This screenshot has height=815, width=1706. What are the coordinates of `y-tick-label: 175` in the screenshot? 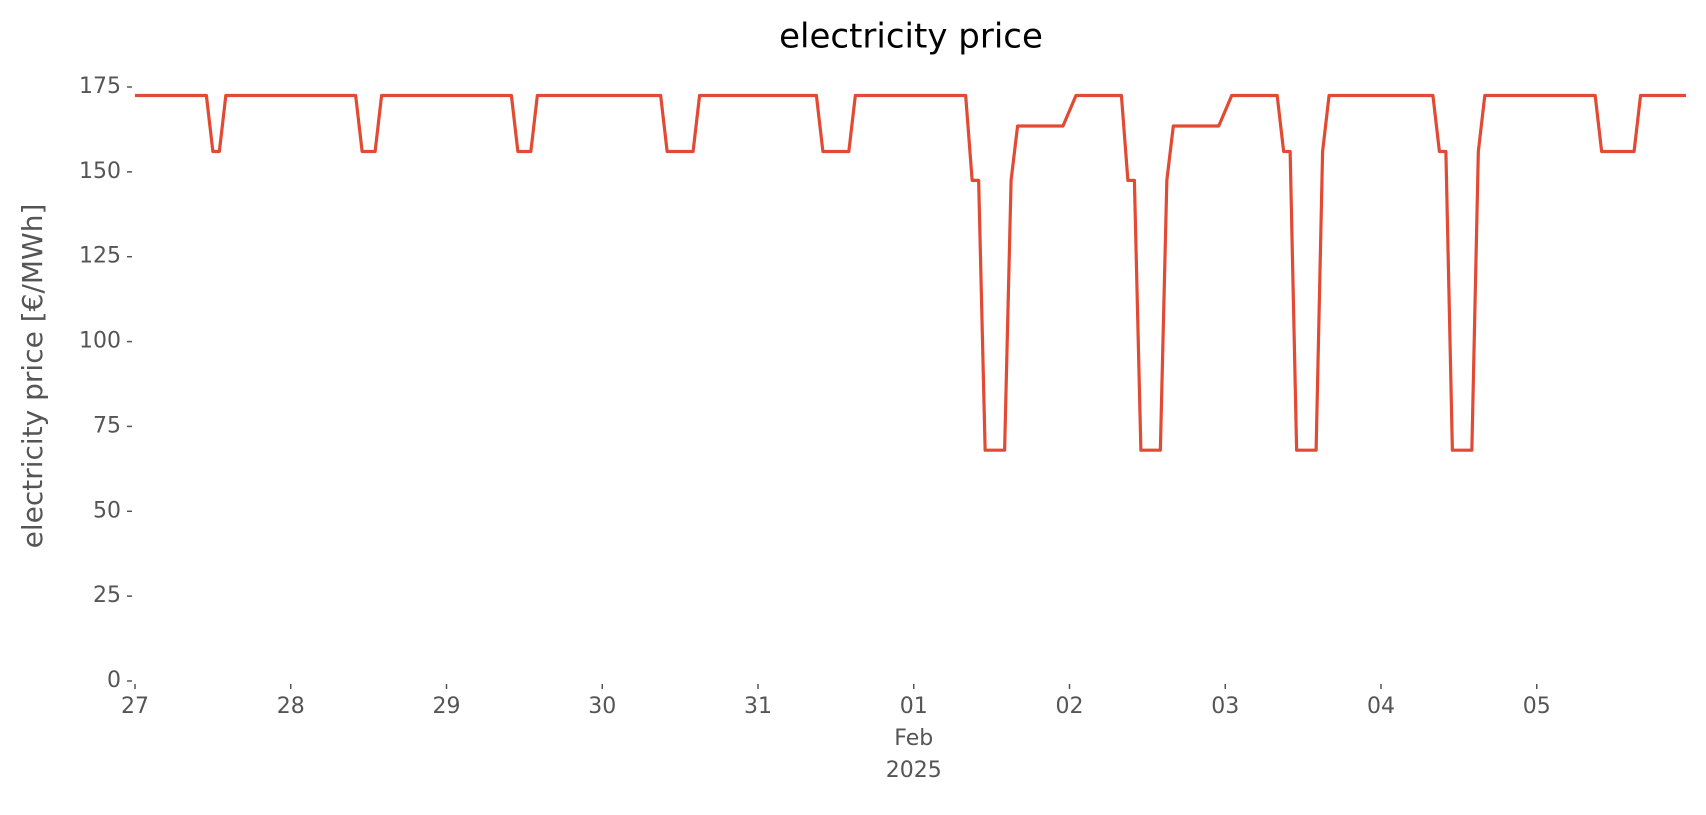 It's located at (100, 86).